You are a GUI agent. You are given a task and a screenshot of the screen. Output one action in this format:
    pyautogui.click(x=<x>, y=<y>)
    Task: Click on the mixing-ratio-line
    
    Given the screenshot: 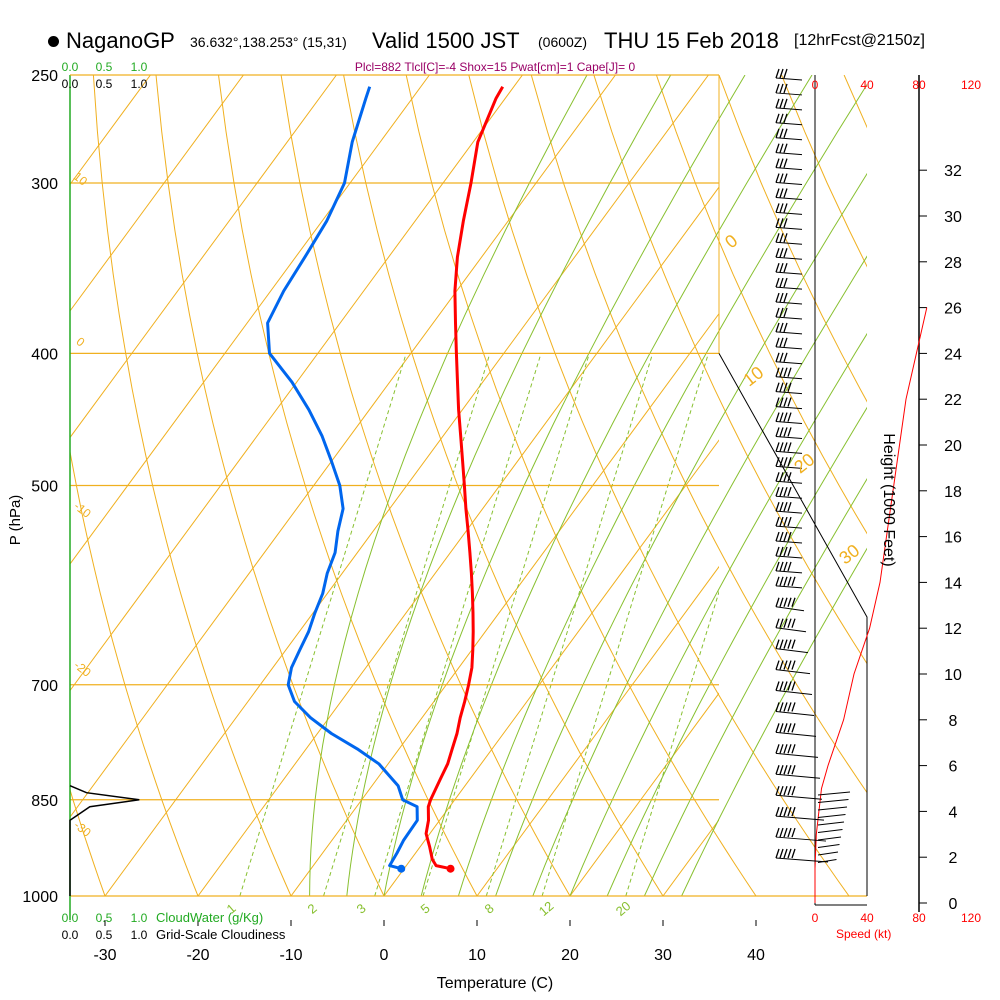 What is the action you would take?
    pyautogui.click(x=458, y=624)
    